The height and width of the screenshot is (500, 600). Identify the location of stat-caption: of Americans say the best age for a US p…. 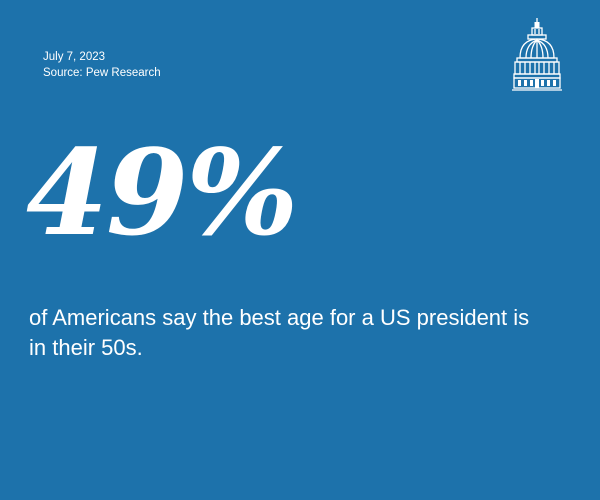
(279, 332).